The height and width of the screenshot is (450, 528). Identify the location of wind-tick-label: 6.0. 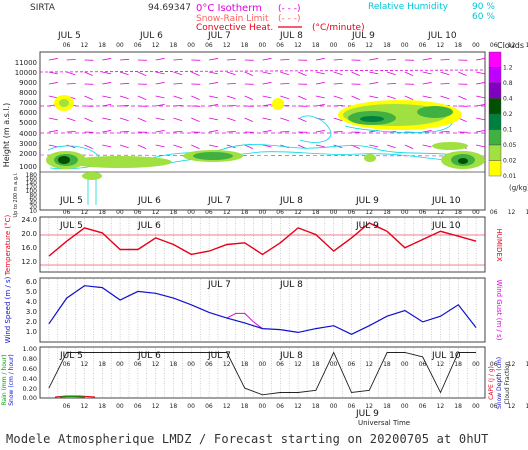
(31, 282).